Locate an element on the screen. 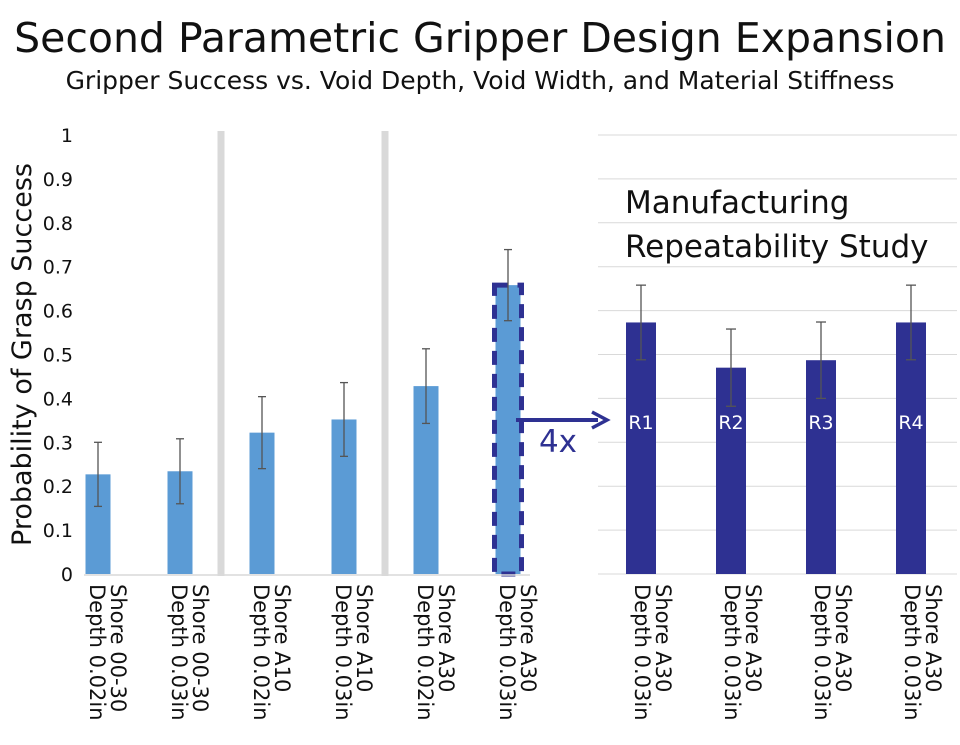 This screenshot has height=745, width=960. bar-label: R3 is located at coordinates (820, 423).